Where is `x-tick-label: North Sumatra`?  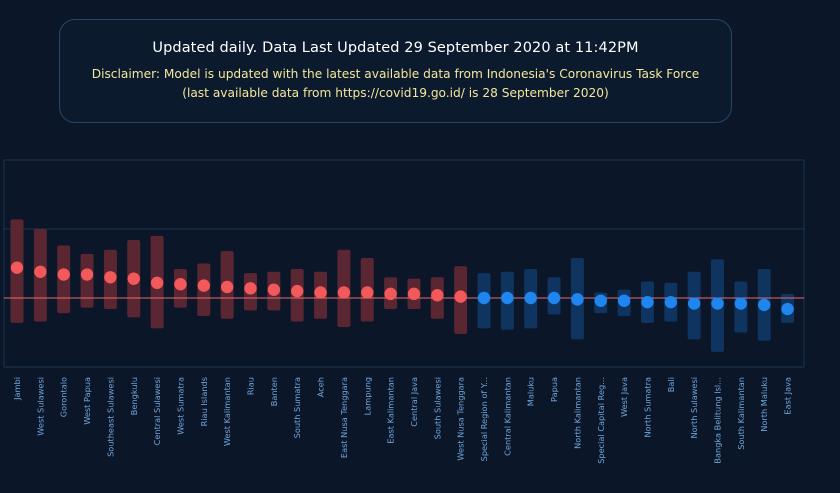
x-tick-label: North Sumatra is located at coordinates (647, 407).